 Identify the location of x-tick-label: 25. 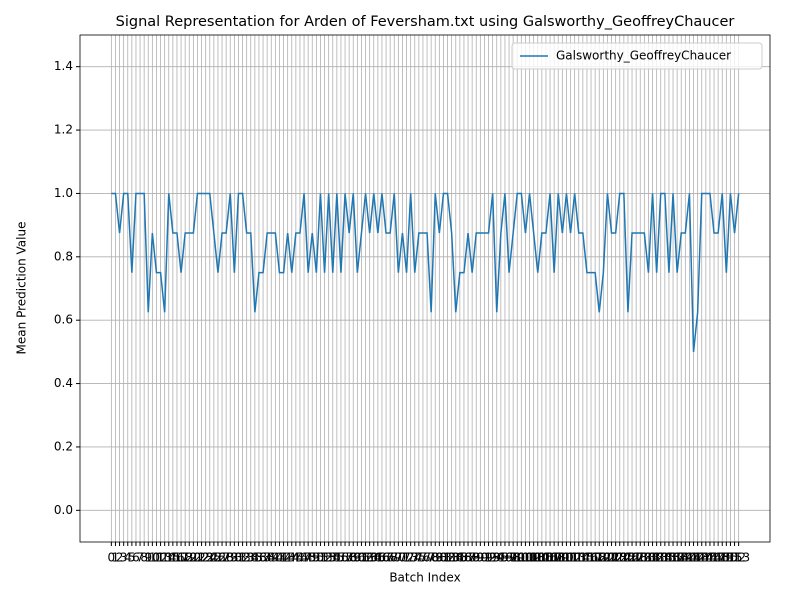
(213, 558).